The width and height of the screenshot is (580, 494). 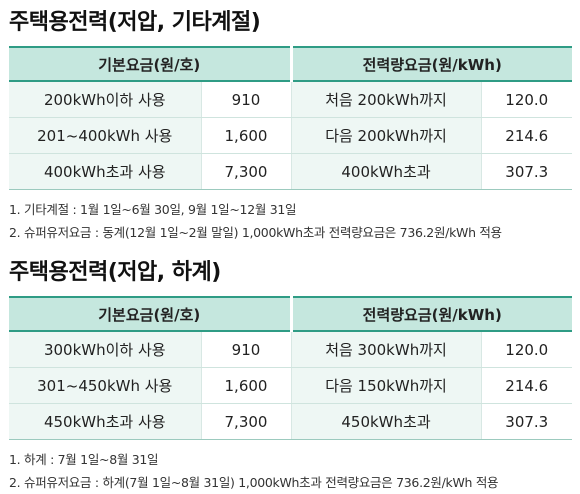 I want to click on section-title: 주택용전력(저압, 하계), so click(x=115, y=272).